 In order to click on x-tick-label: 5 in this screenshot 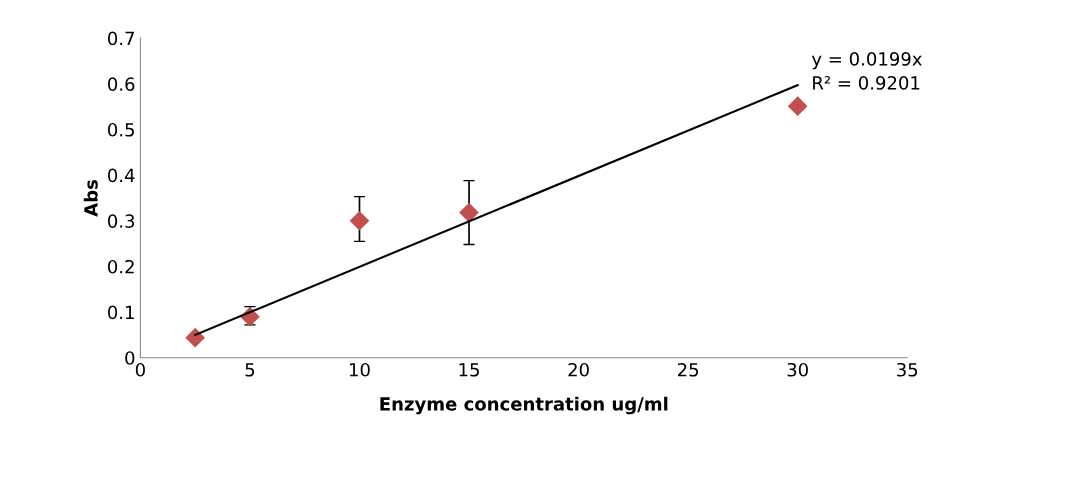, I will do `click(250, 370)`.